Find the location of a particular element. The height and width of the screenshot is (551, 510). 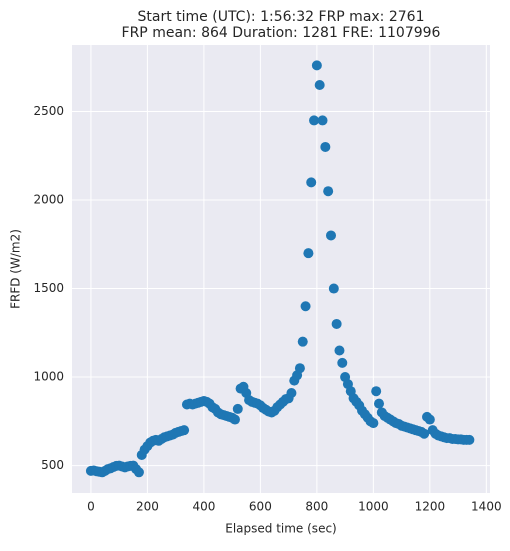

x-tick-label: 400 is located at coordinates (203, 507).